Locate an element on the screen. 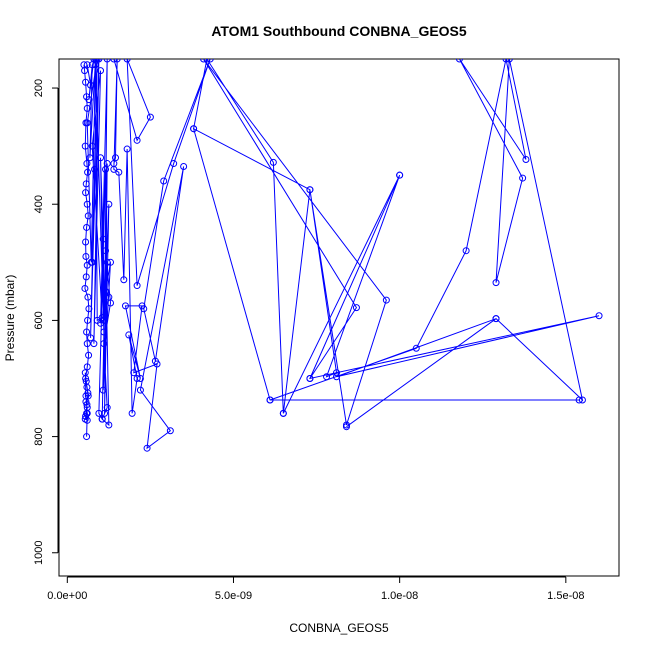 The height and width of the screenshot is (650, 650). x-tick-label: 1.0e-08 is located at coordinates (399, 596).